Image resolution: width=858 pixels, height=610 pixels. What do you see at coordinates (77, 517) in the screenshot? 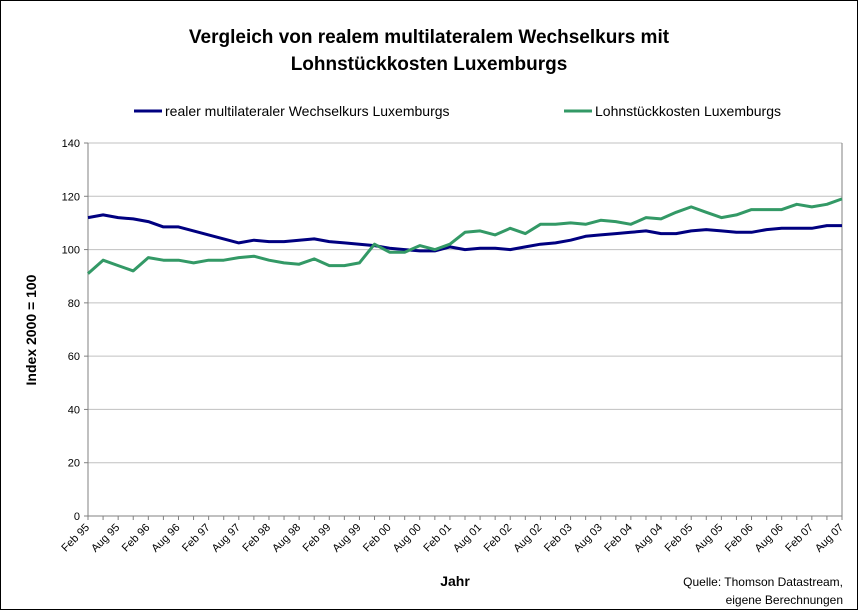
I see `y-tick-label: 0` at bounding box center [77, 517].